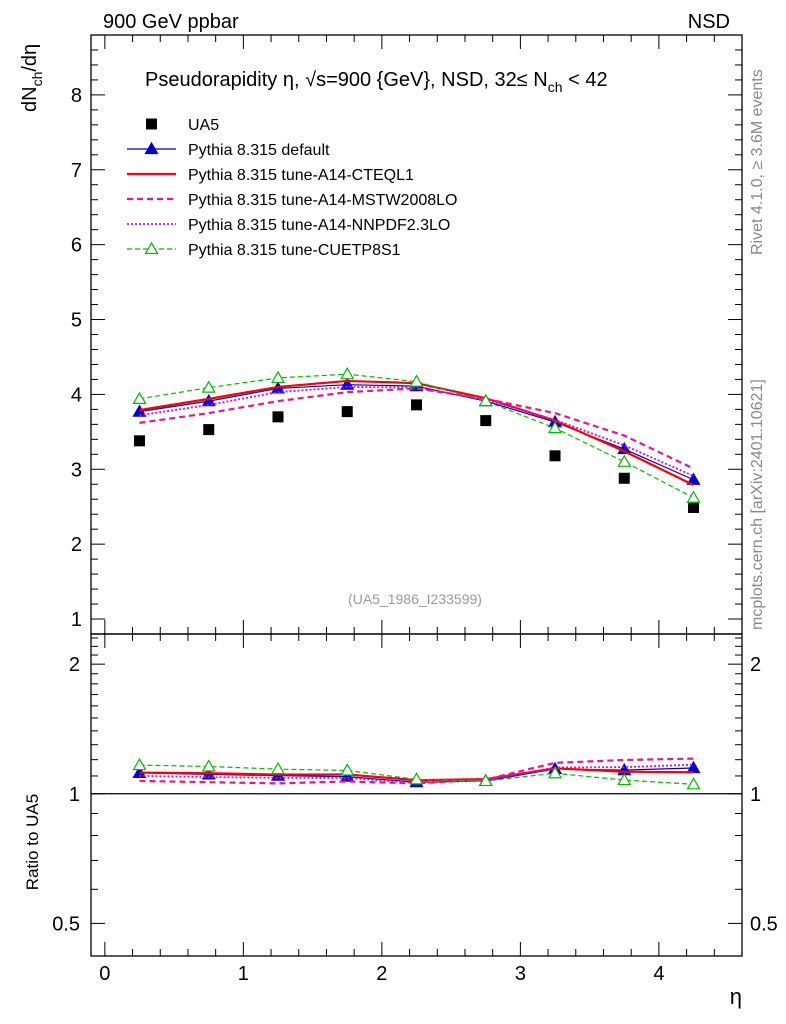 The height and width of the screenshot is (1024, 786). I want to click on nnpdf-line, so click(416, 431).